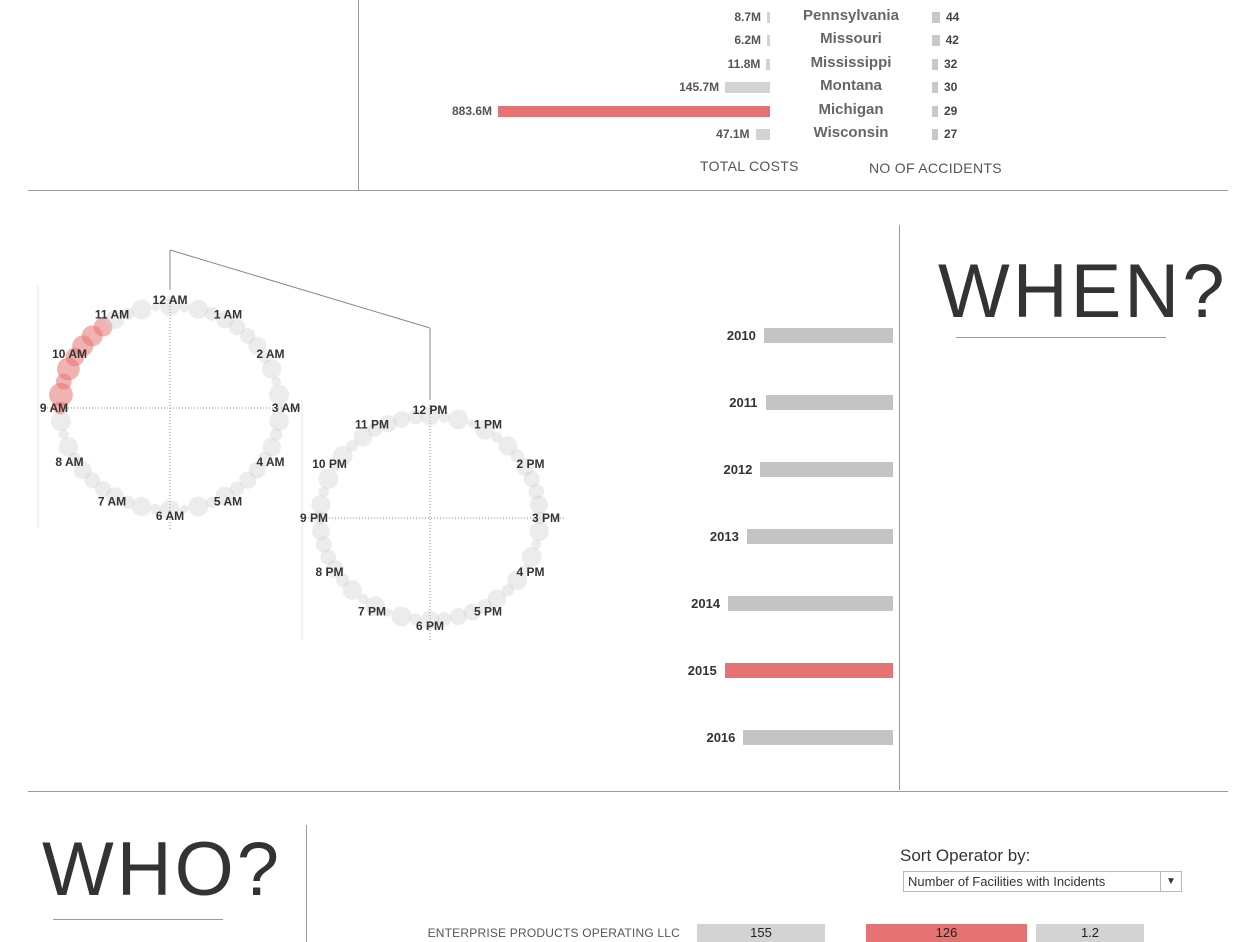  I want to click on chevron-down-icon: ▼, so click(1170, 881).